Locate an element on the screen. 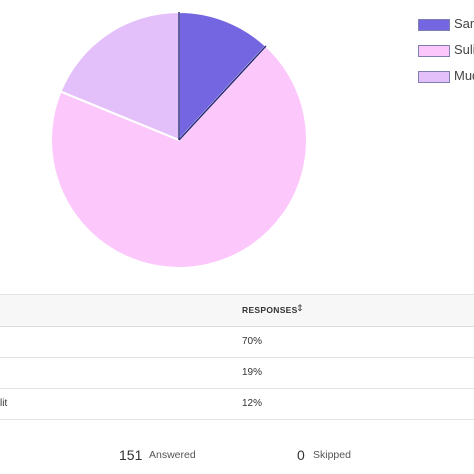  pie-slice-edge is located at coordinates (222, 76).